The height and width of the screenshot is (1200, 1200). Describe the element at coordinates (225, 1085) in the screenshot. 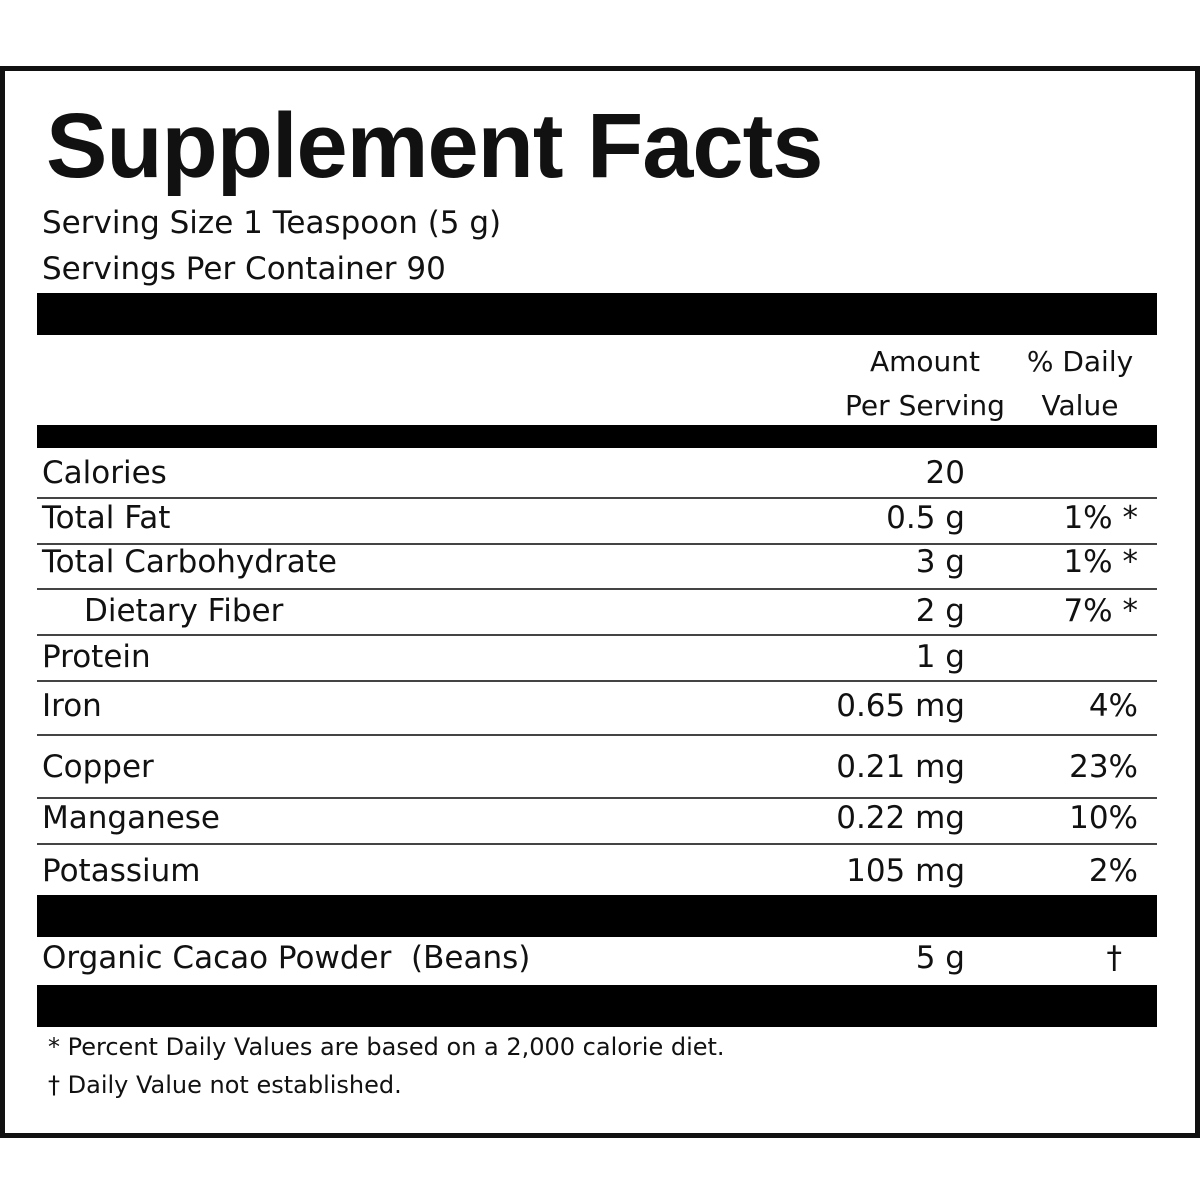

I see `footnote: † Daily Value not established.` at that location.